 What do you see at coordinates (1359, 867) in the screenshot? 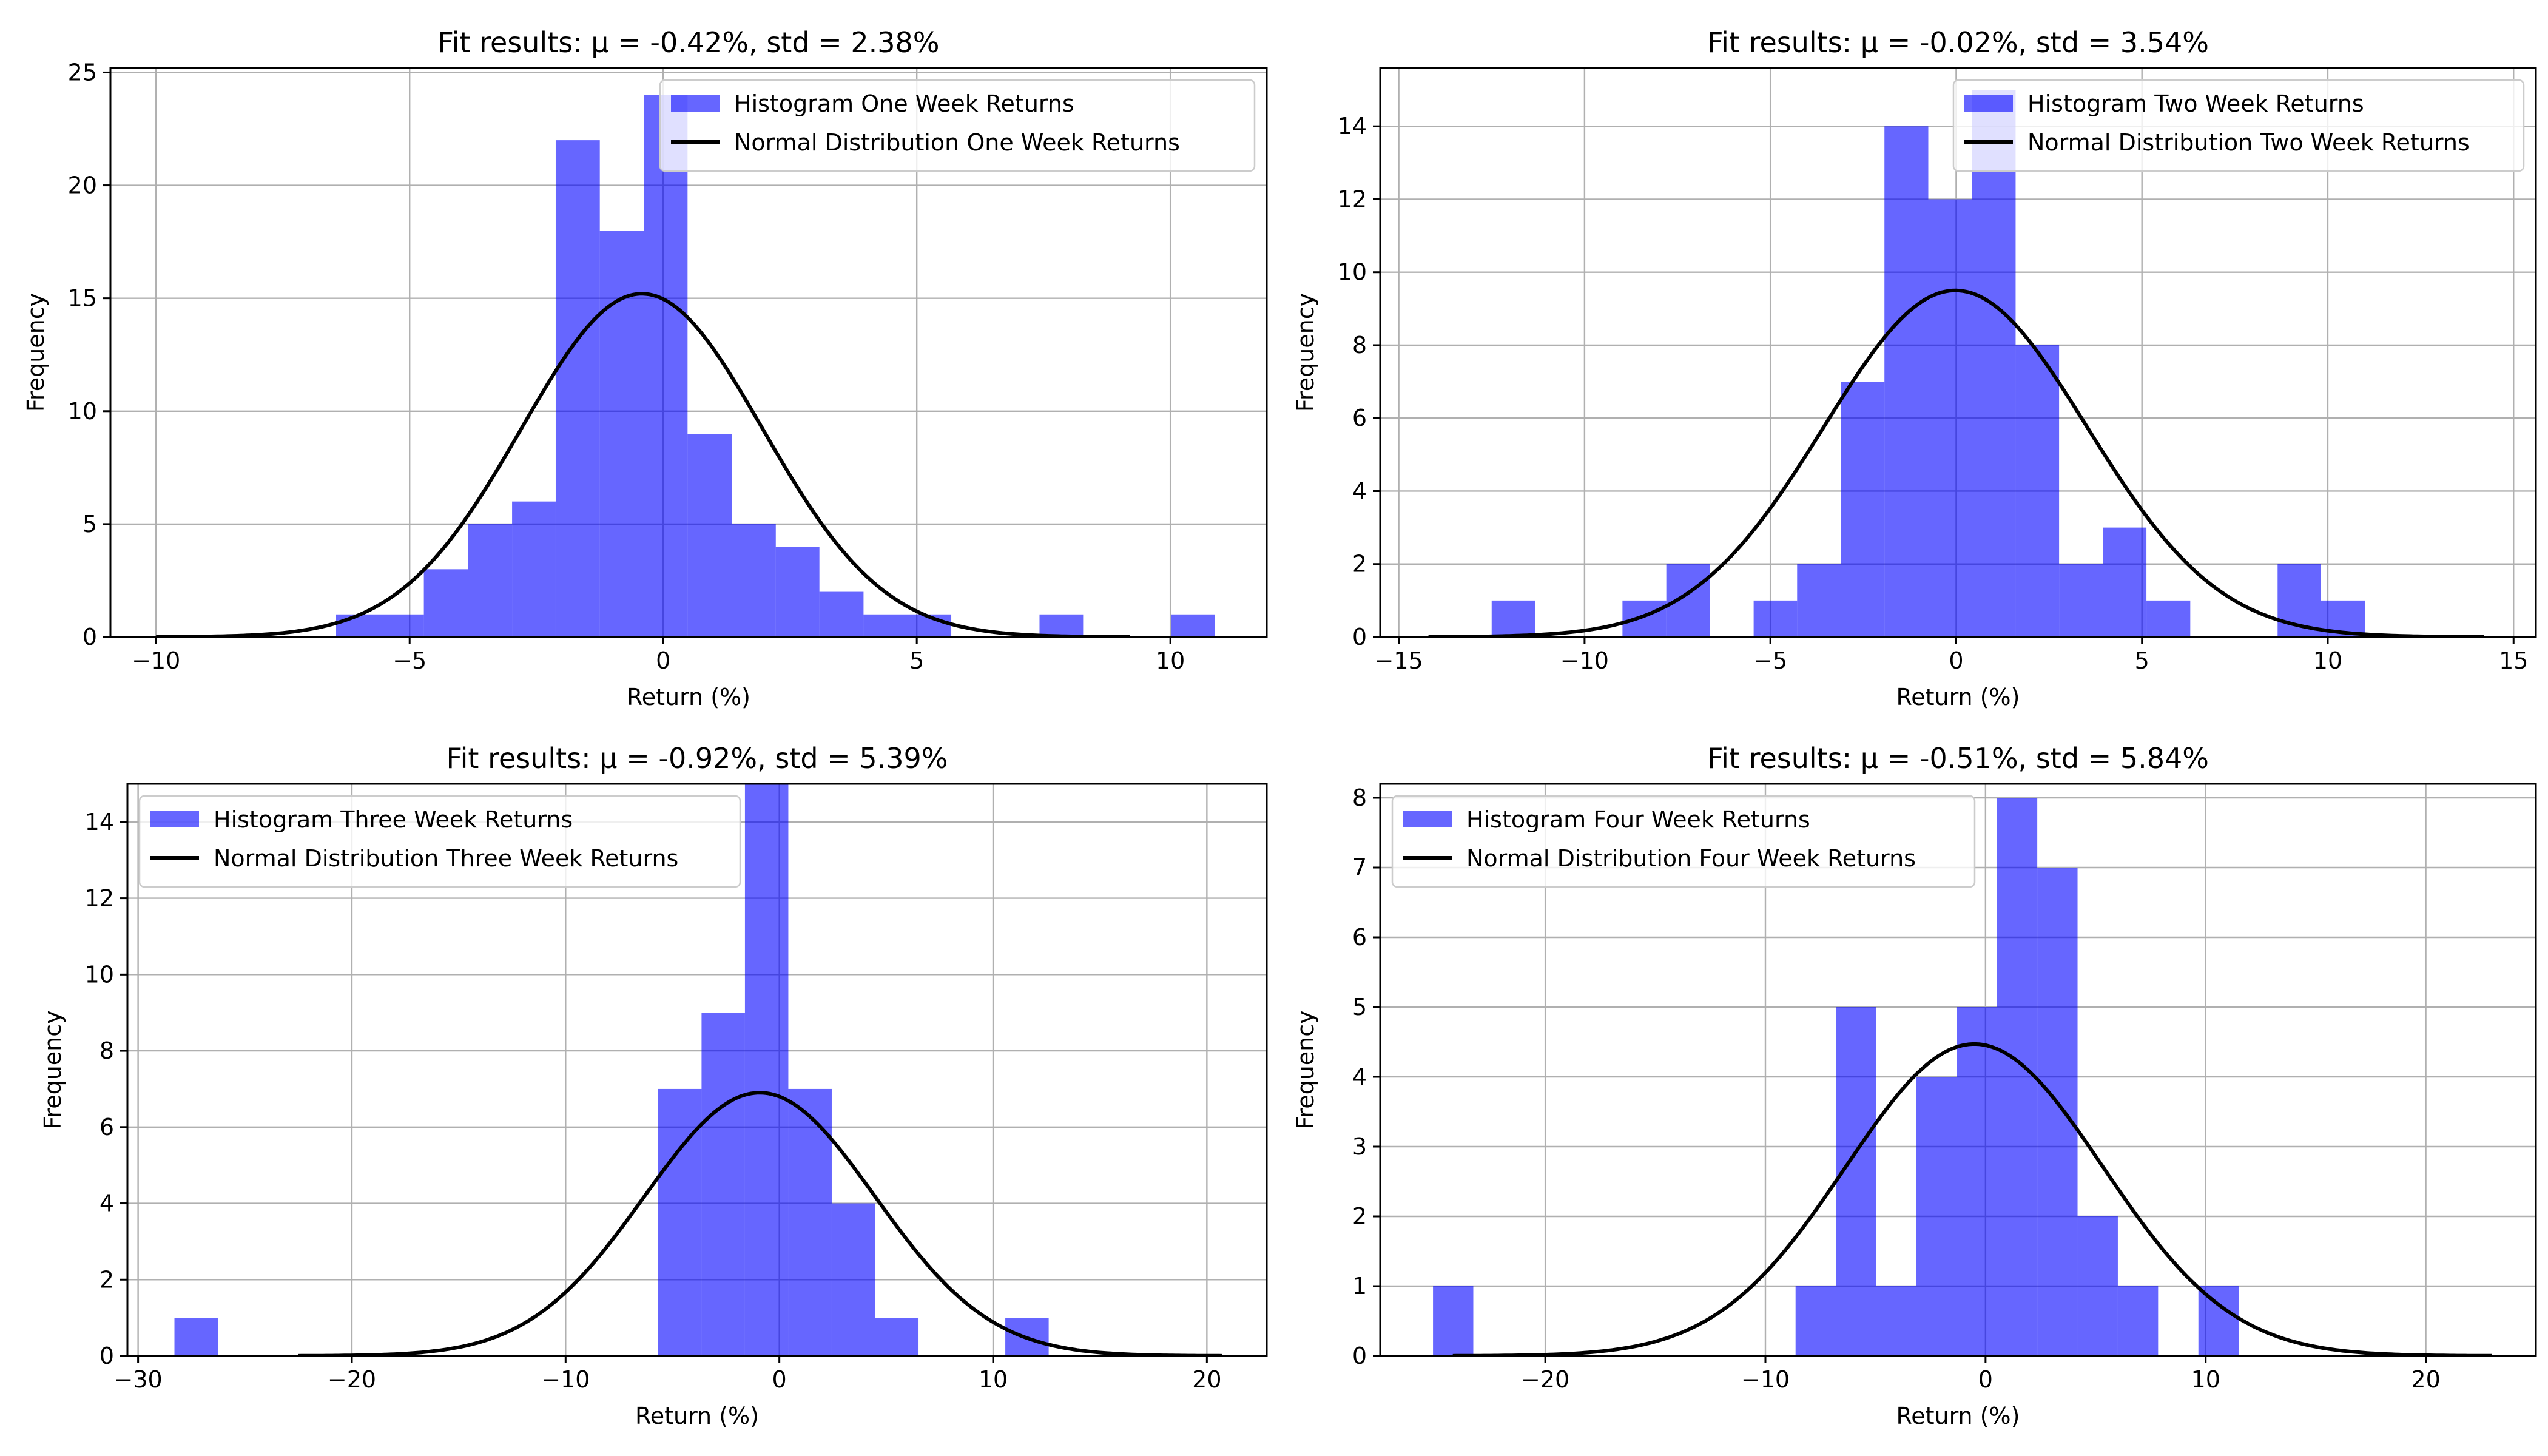
I see `y-tick-label: 7` at bounding box center [1359, 867].